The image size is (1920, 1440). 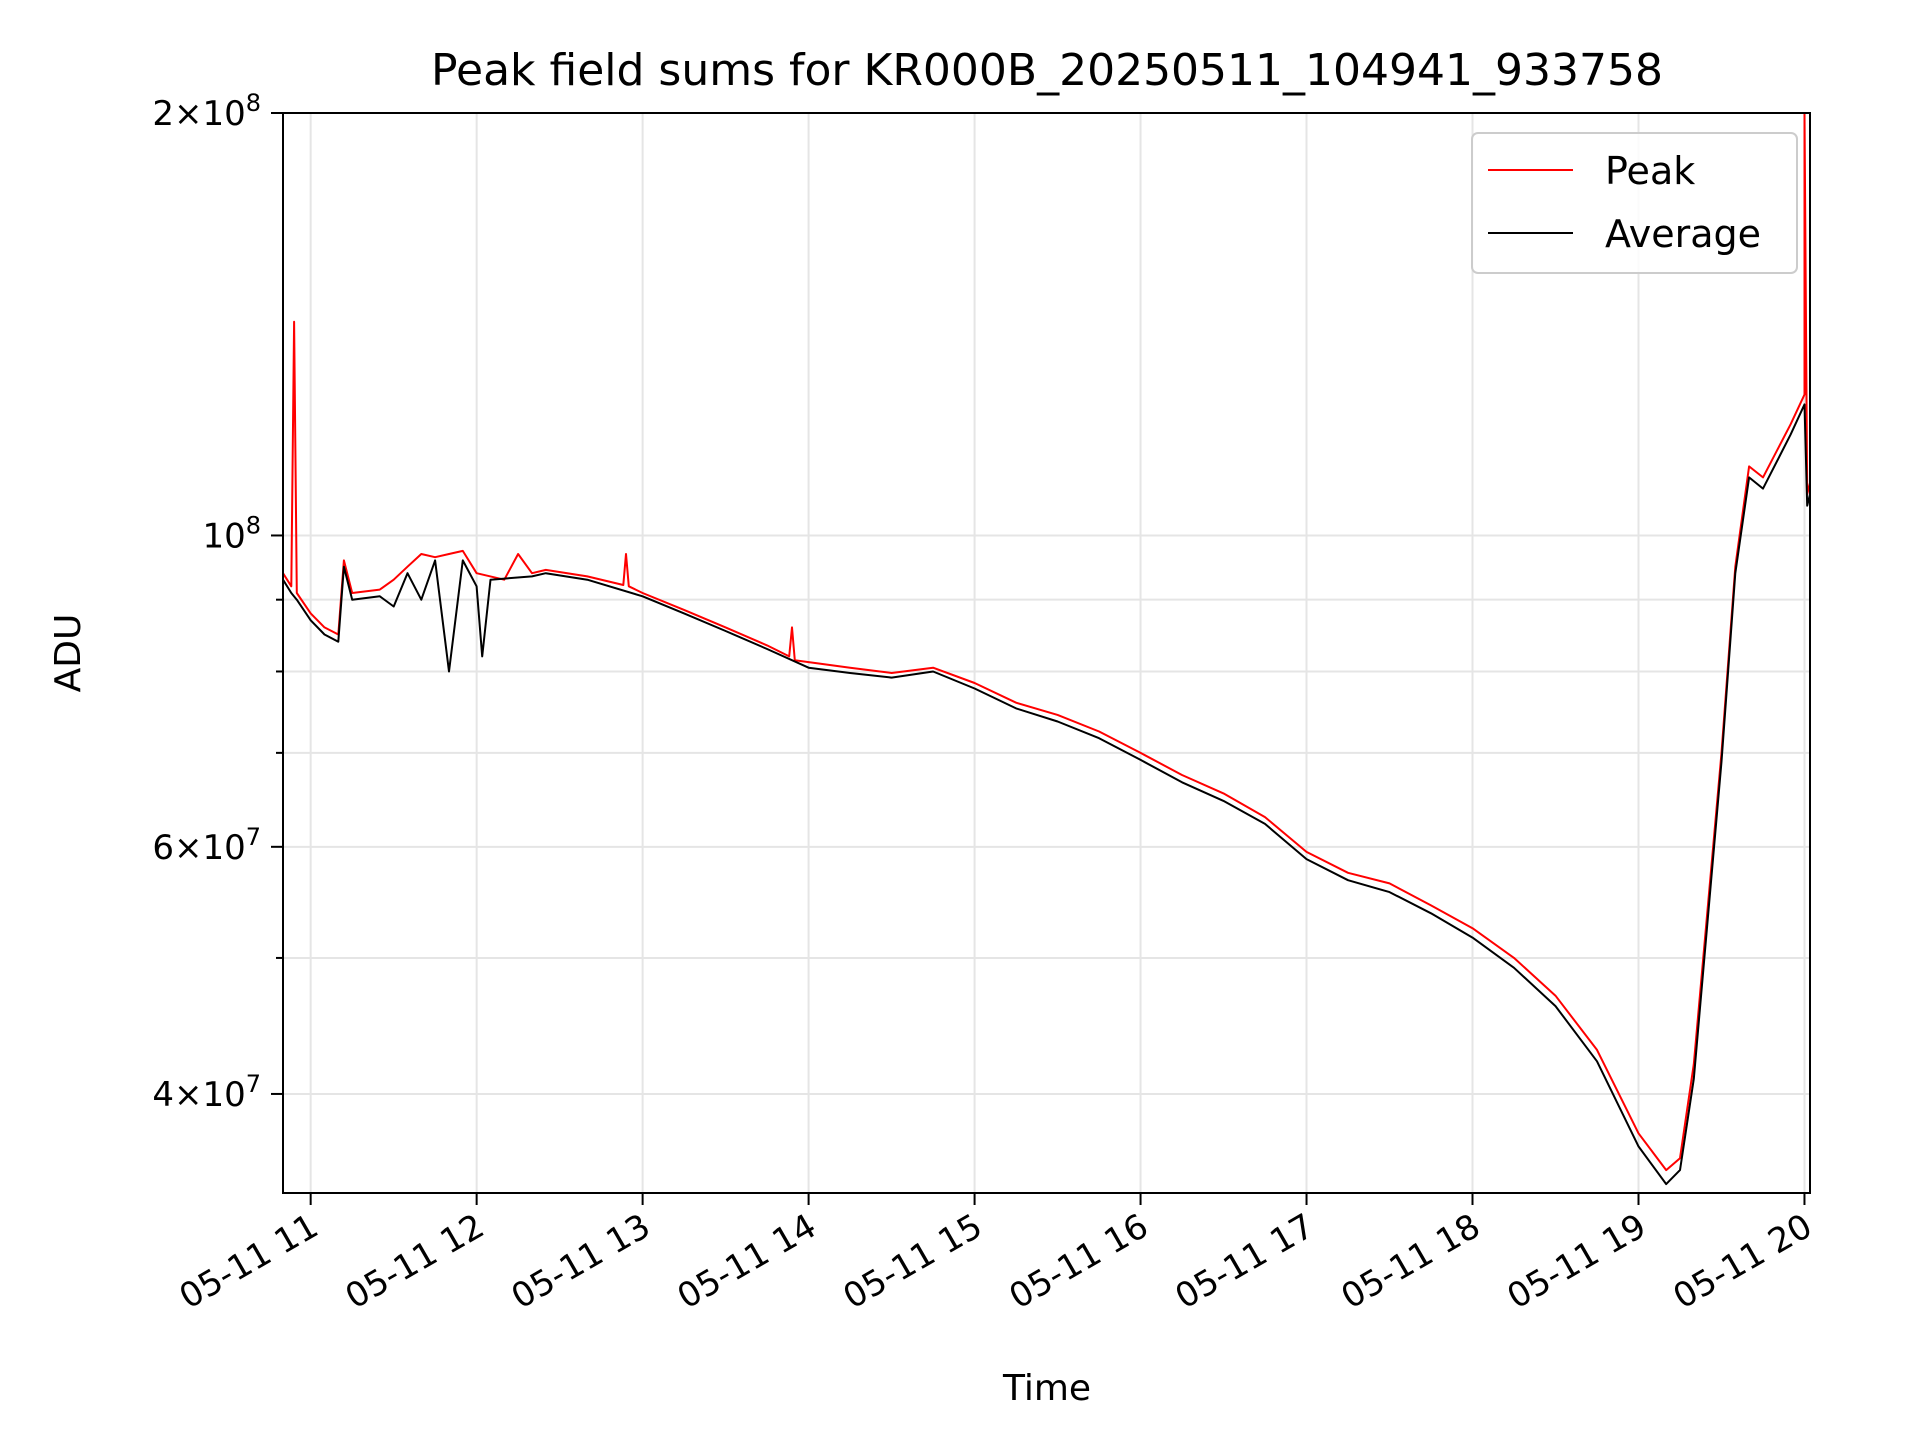 What do you see at coordinates (1046, 1388) in the screenshot?
I see `x-axis-label: Time` at bounding box center [1046, 1388].